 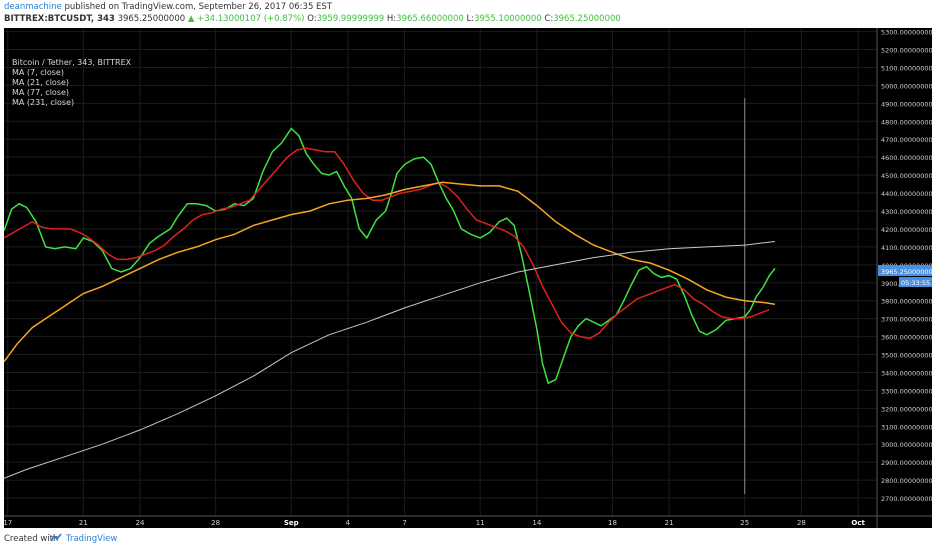 What do you see at coordinates (430, 19) in the screenshot?
I see `high-value: 3965.66000000` at bounding box center [430, 19].